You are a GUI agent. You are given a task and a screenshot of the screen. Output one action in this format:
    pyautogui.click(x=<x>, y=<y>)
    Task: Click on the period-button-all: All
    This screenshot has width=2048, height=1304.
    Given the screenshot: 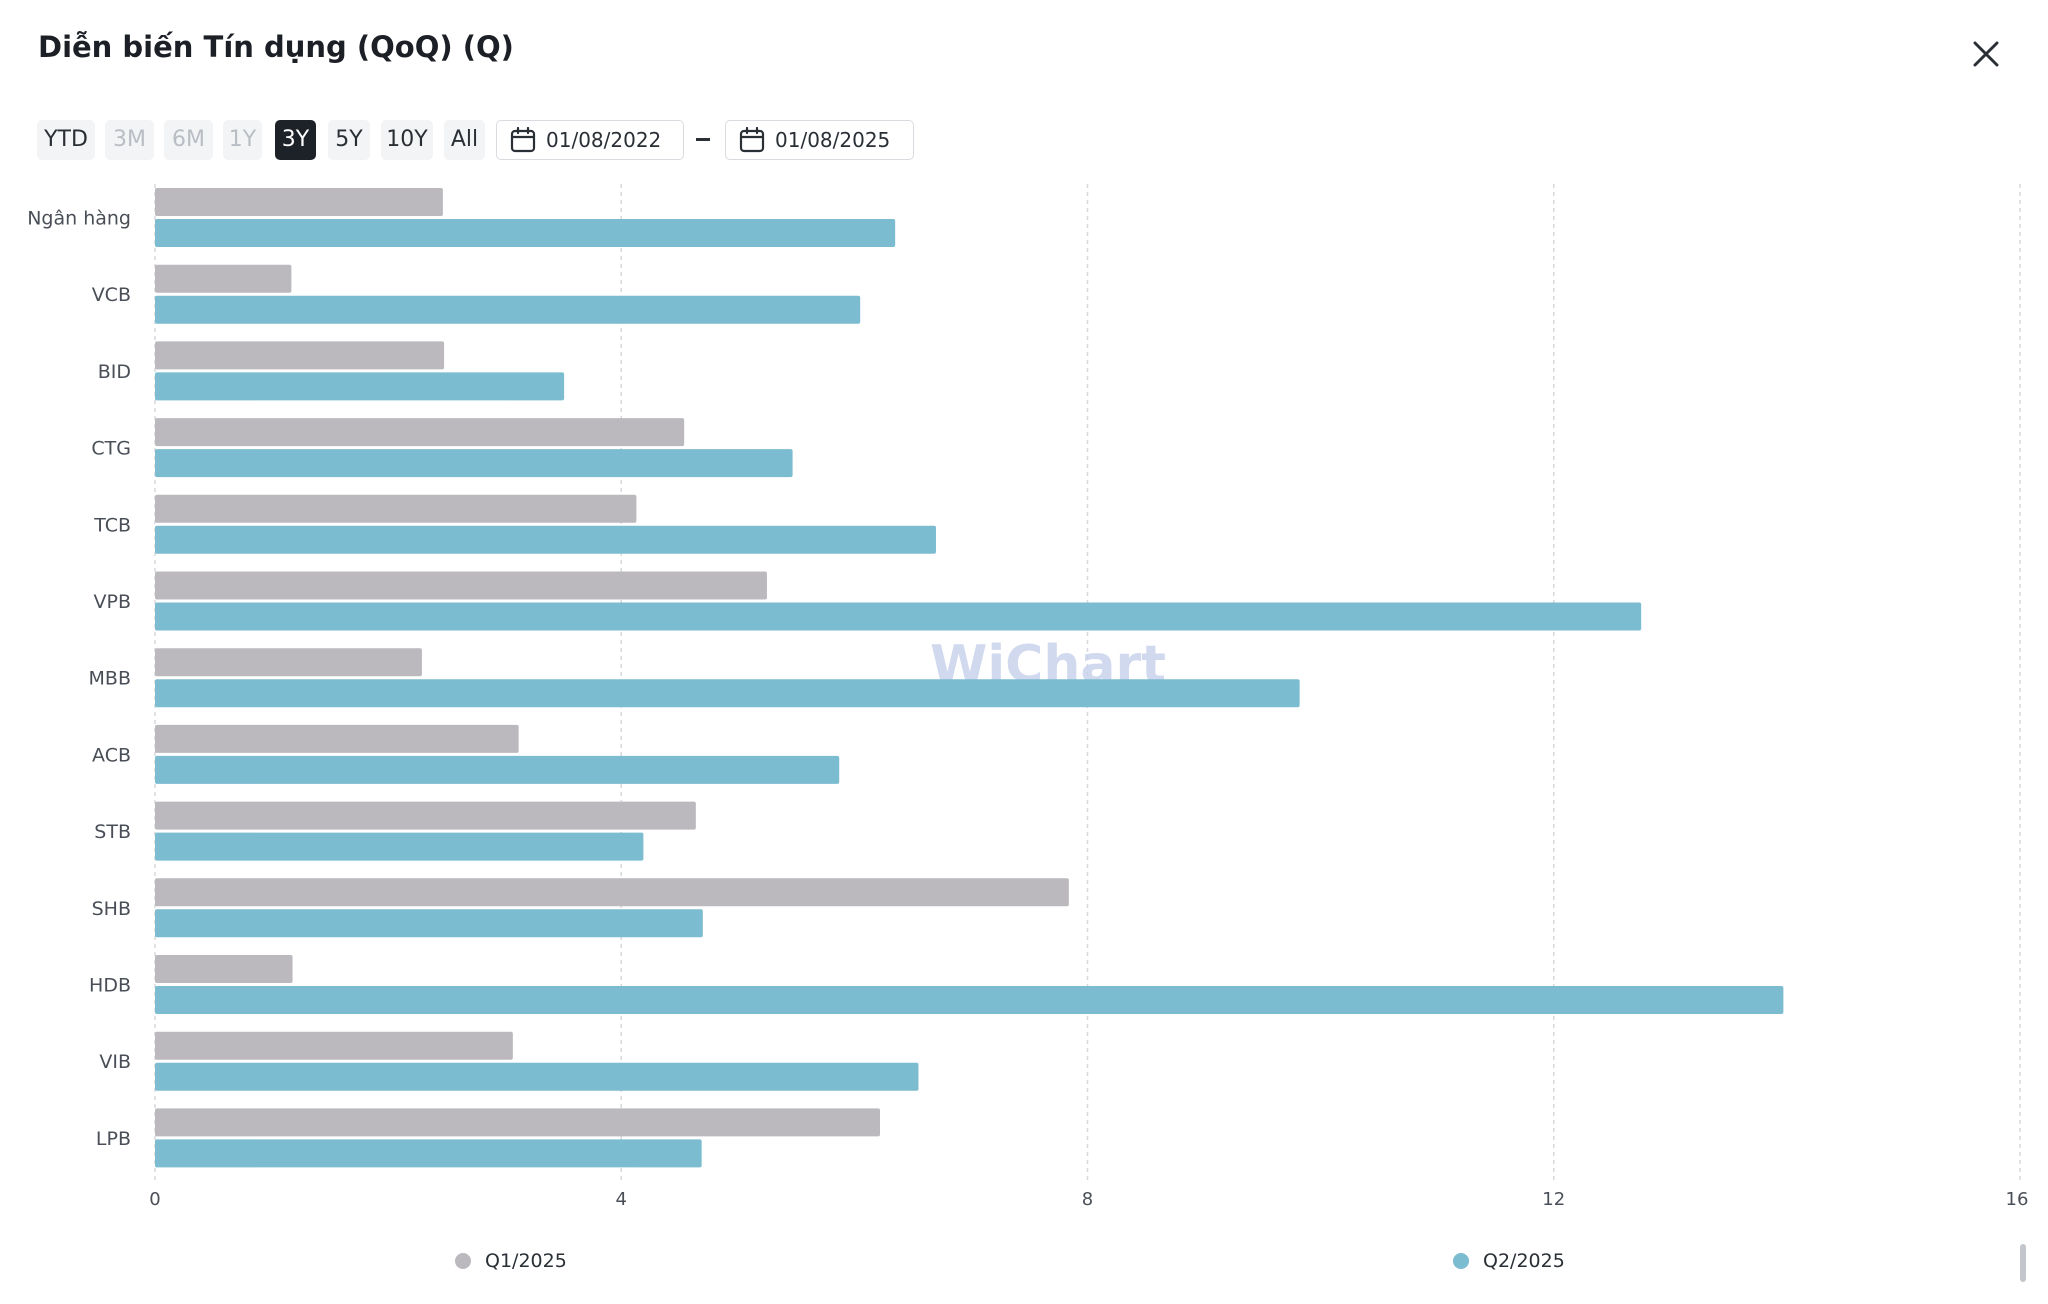 What is the action you would take?
    pyautogui.click(x=464, y=140)
    